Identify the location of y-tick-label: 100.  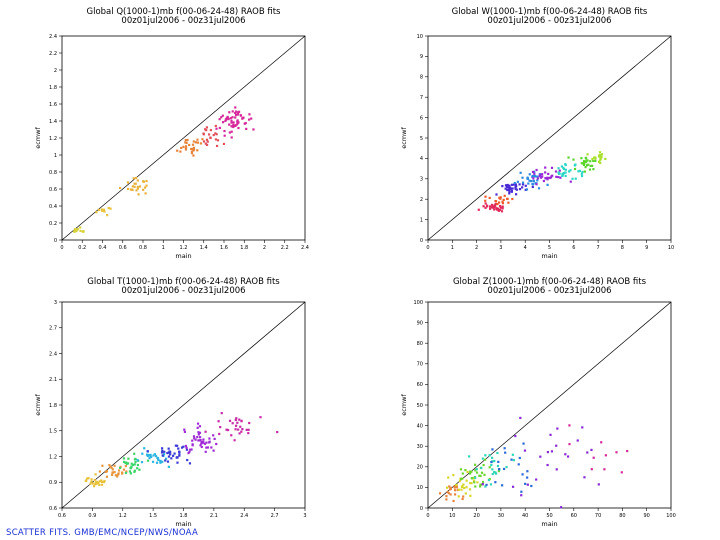
(418, 303).